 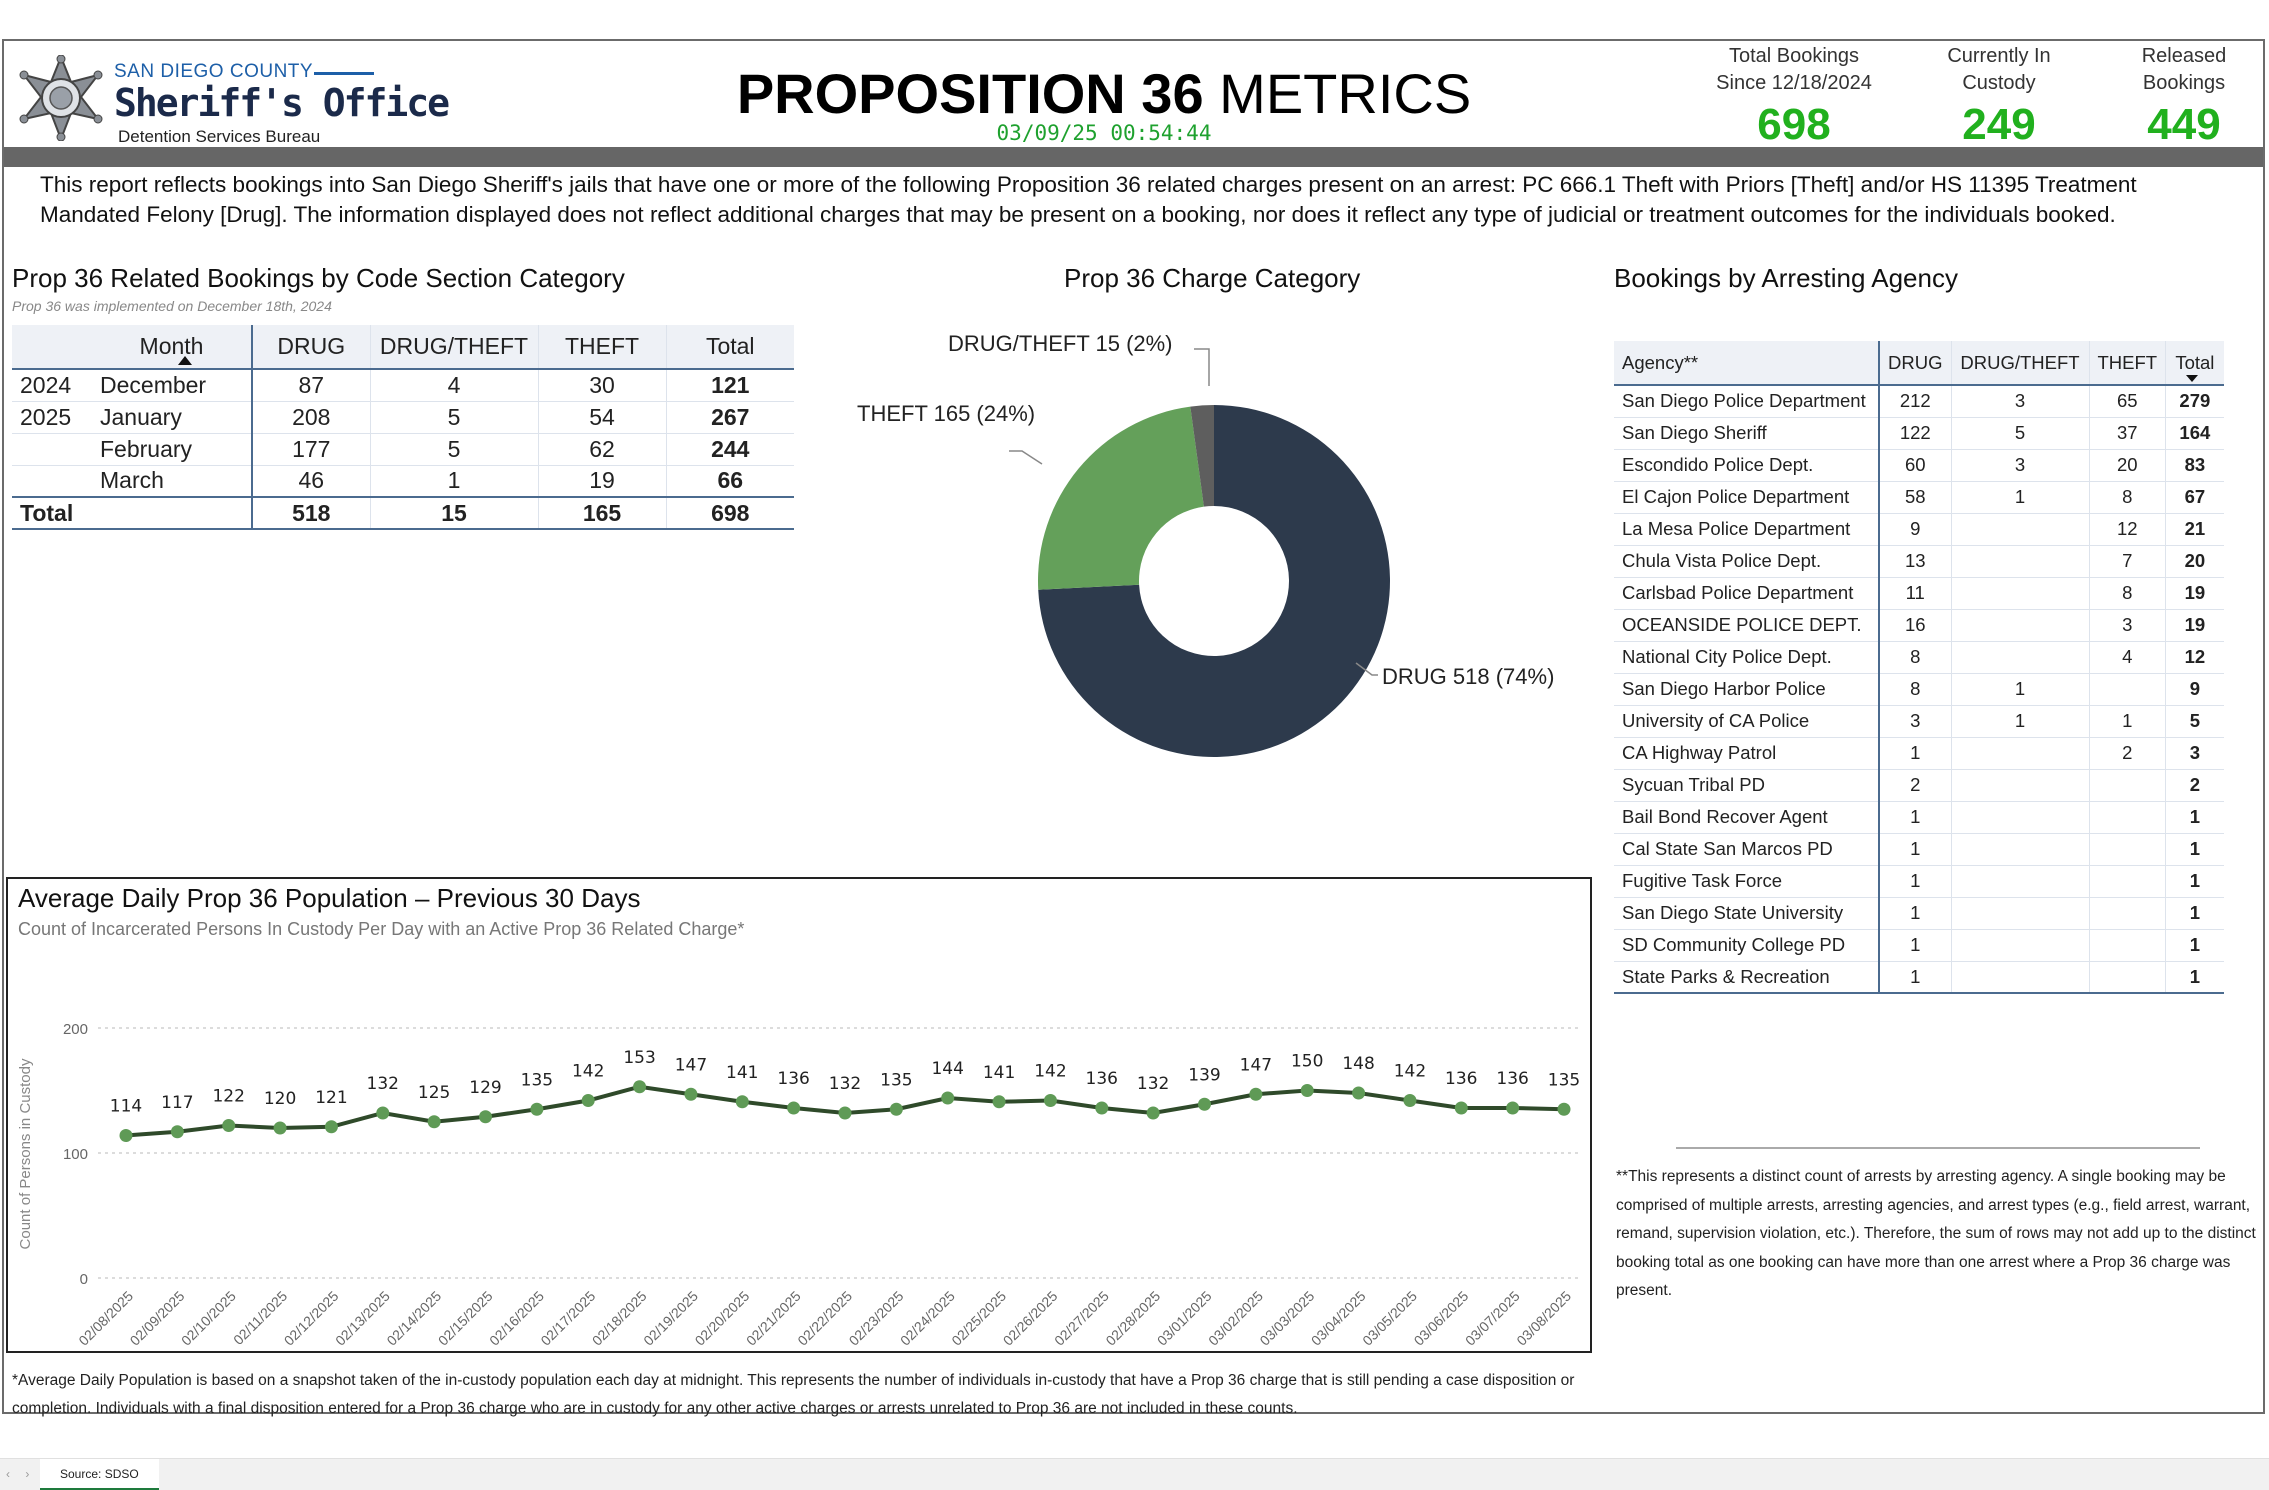 What do you see at coordinates (403, 384) in the screenshot?
I see `table-row: 2024 December 87 4 30 121` at bounding box center [403, 384].